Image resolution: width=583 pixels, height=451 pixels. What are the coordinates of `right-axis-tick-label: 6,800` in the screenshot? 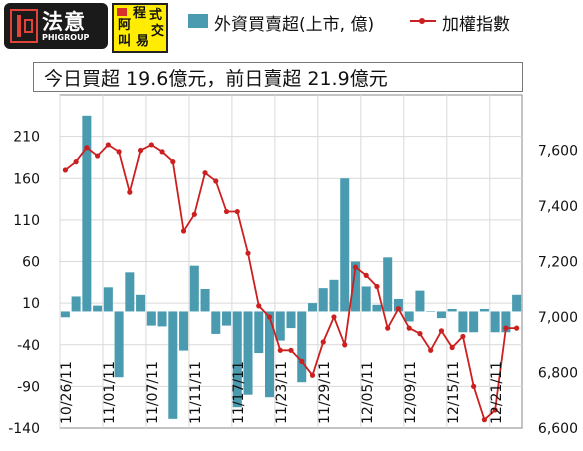 It's located at (558, 374).